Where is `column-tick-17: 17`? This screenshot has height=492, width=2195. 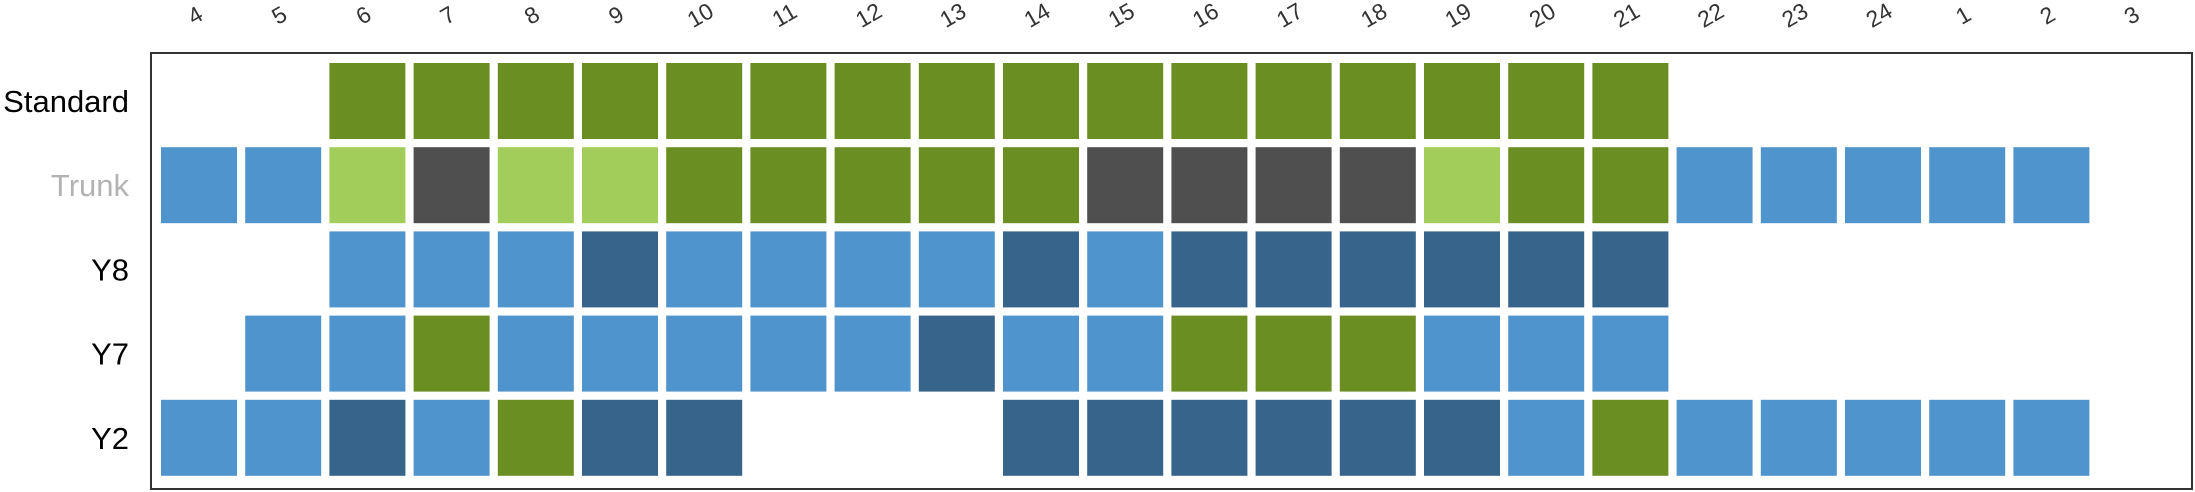 column-tick-17: 17 is located at coordinates (1289, 16).